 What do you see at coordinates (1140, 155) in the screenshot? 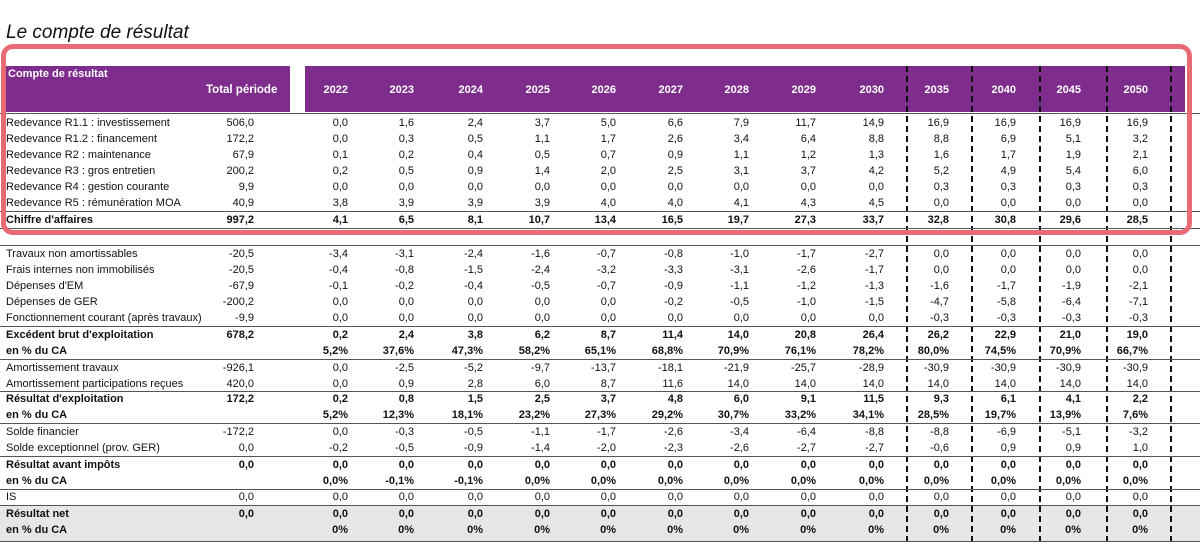
I see `row-value: 2,1` at bounding box center [1140, 155].